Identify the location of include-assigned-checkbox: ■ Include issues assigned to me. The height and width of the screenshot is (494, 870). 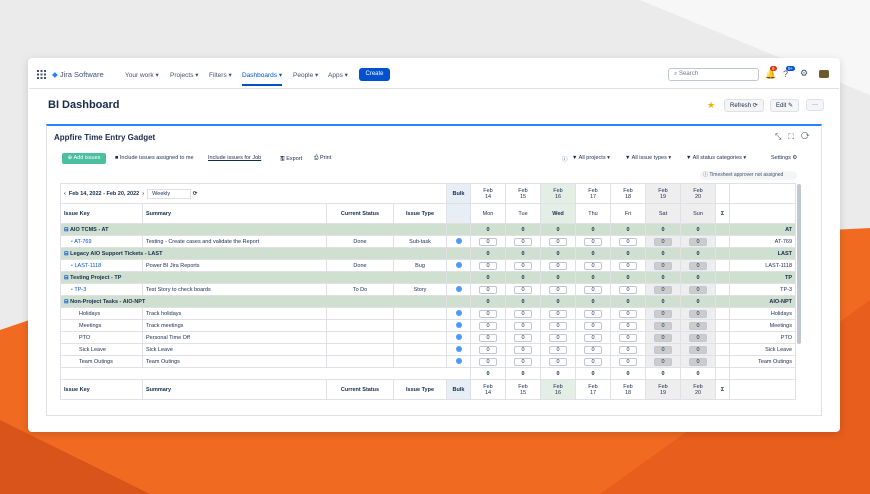
(154, 158).